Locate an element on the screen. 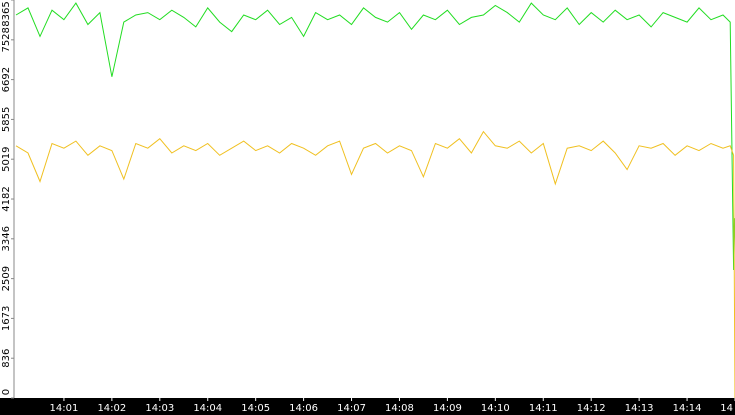 Image resolution: width=735 pixels, height=415 pixels. y-tick-label: 0 is located at coordinates (6, 392).